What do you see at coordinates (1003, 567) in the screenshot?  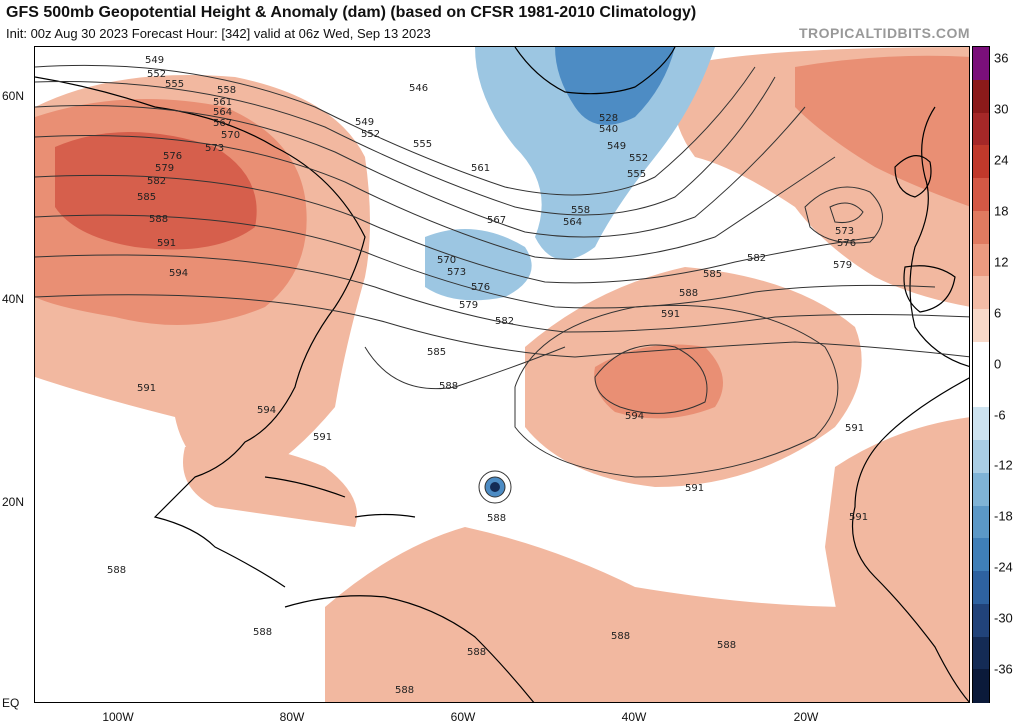 I see `colorbar-label: -24` at bounding box center [1003, 567].